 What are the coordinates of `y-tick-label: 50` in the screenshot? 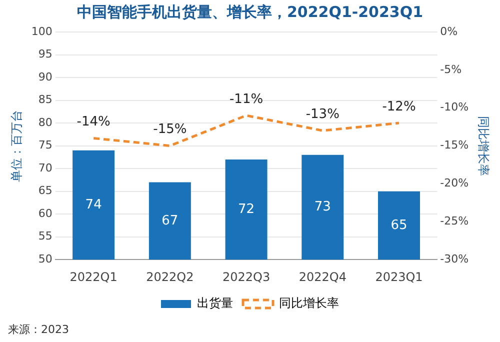 It's located at (45, 259).